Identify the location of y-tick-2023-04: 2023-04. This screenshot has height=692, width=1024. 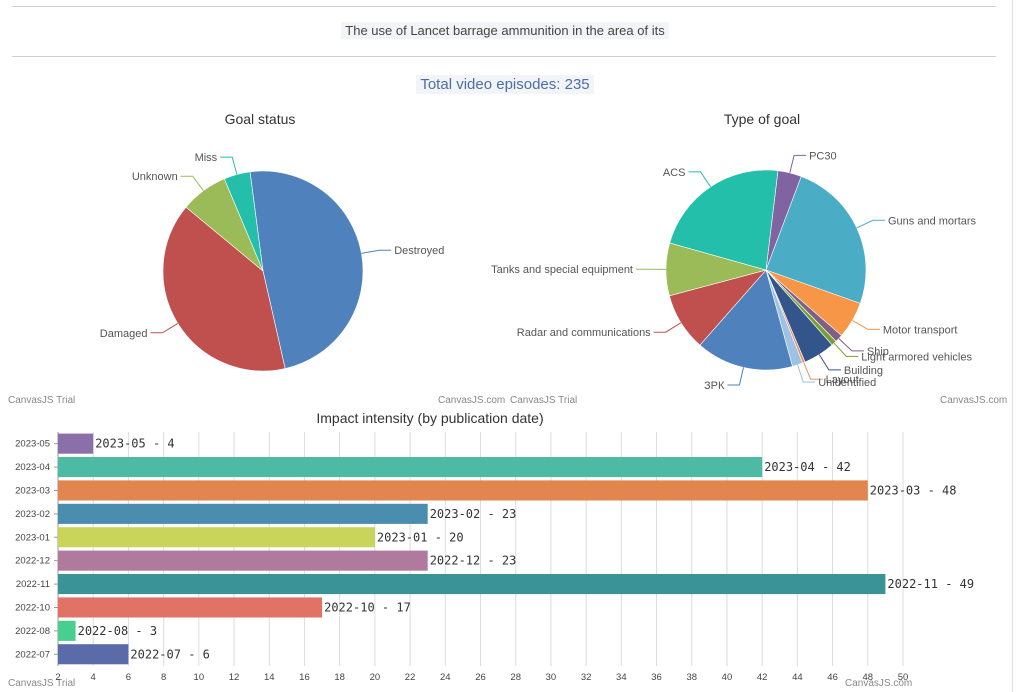
(32, 467).